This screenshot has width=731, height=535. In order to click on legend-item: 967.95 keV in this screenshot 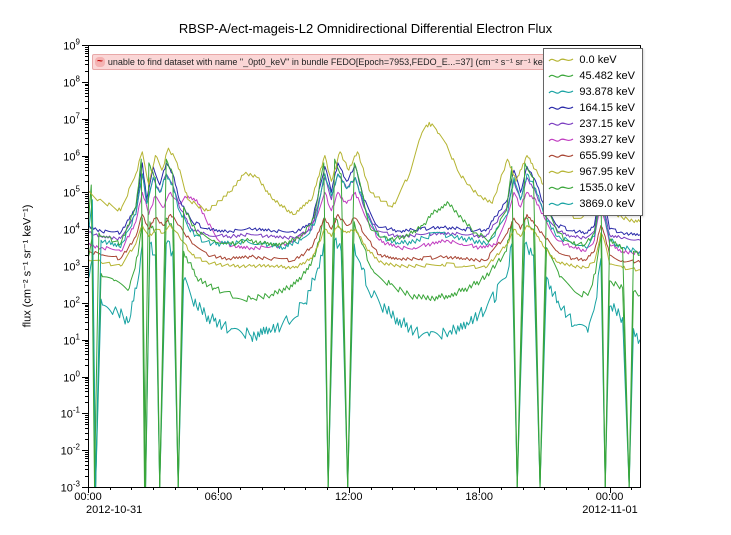, I will do `click(591, 172)`.